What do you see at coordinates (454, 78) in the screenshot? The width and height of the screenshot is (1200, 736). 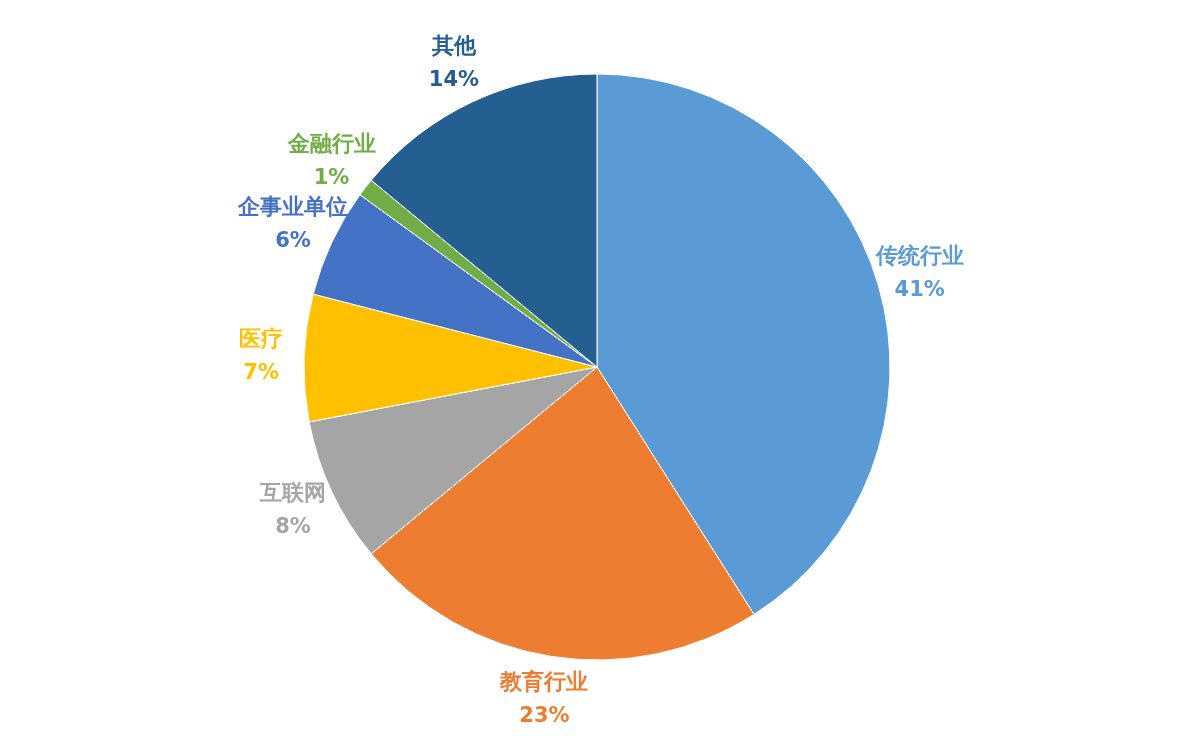 I see `data-label: 14%` at bounding box center [454, 78].